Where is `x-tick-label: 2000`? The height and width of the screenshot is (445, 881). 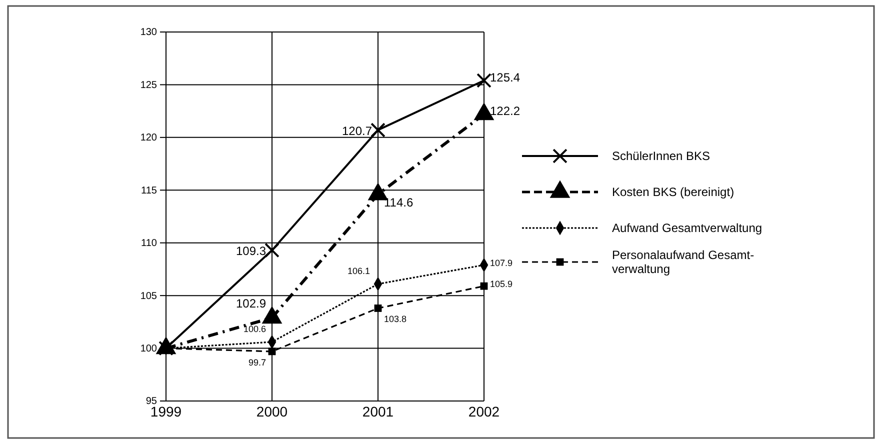 x-tick-label: 2000 is located at coordinates (272, 412).